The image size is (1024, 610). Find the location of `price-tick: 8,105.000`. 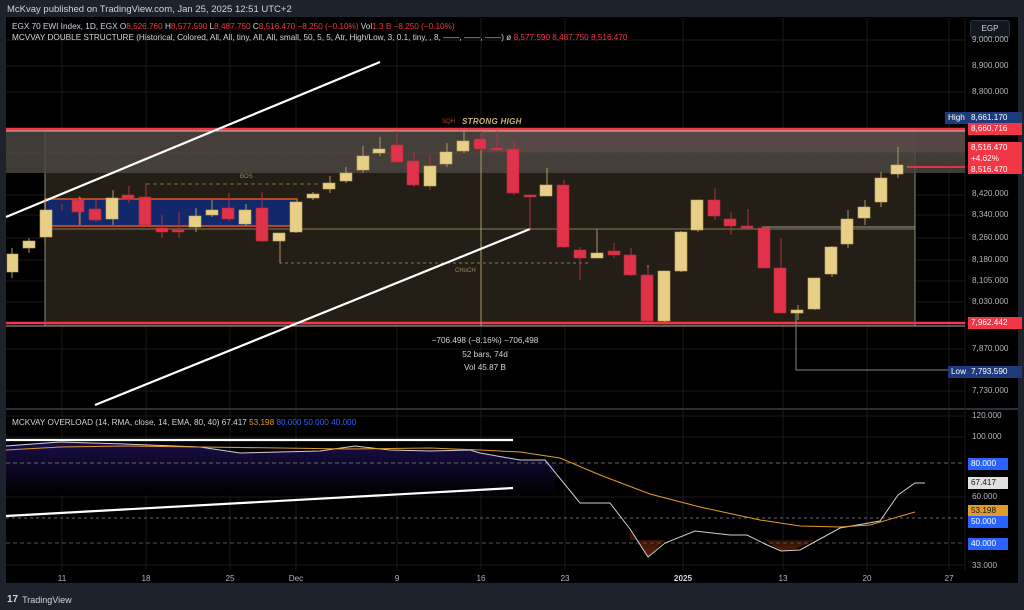

price-tick: 8,105.000 is located at coordinates (990, 280).